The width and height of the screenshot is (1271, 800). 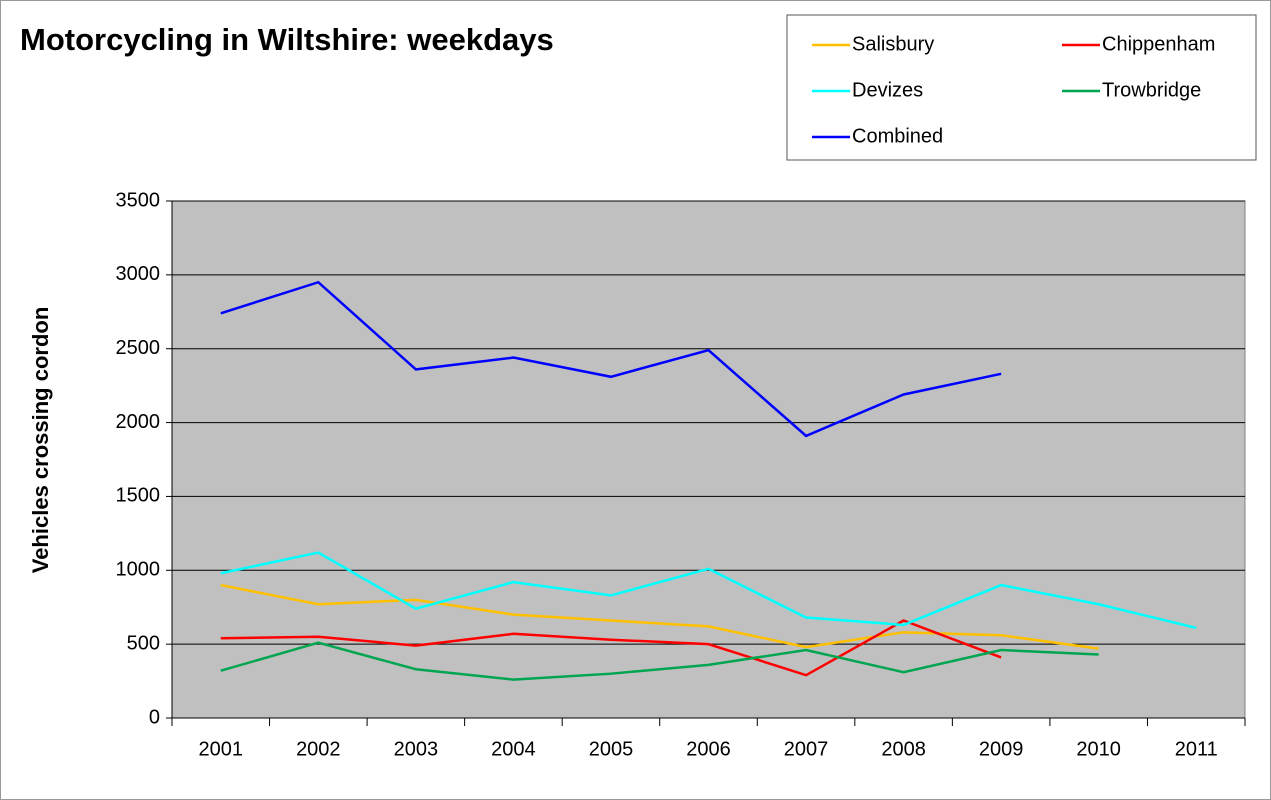 I want to click on y-tick-label: 2000, so click(x=138, y=422).